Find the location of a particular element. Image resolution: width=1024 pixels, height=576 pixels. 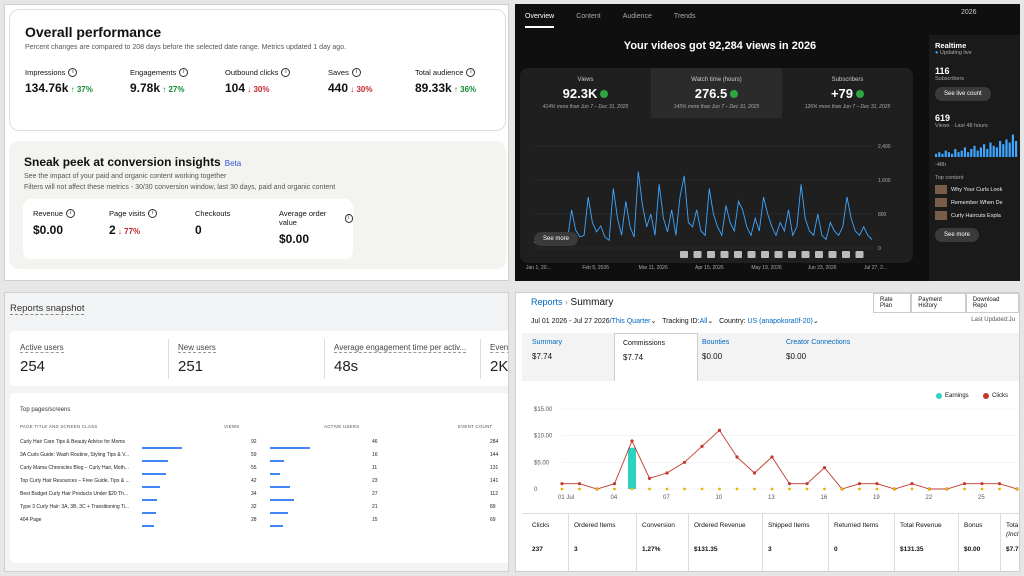

top-video-item: Curly Haircuts Expla is located at coordinates (977, 215).